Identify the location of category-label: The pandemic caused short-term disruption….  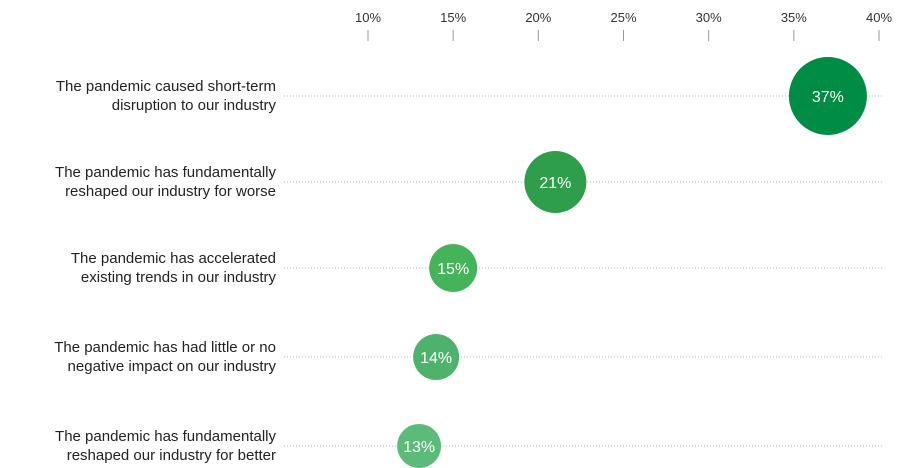
(166, 96).